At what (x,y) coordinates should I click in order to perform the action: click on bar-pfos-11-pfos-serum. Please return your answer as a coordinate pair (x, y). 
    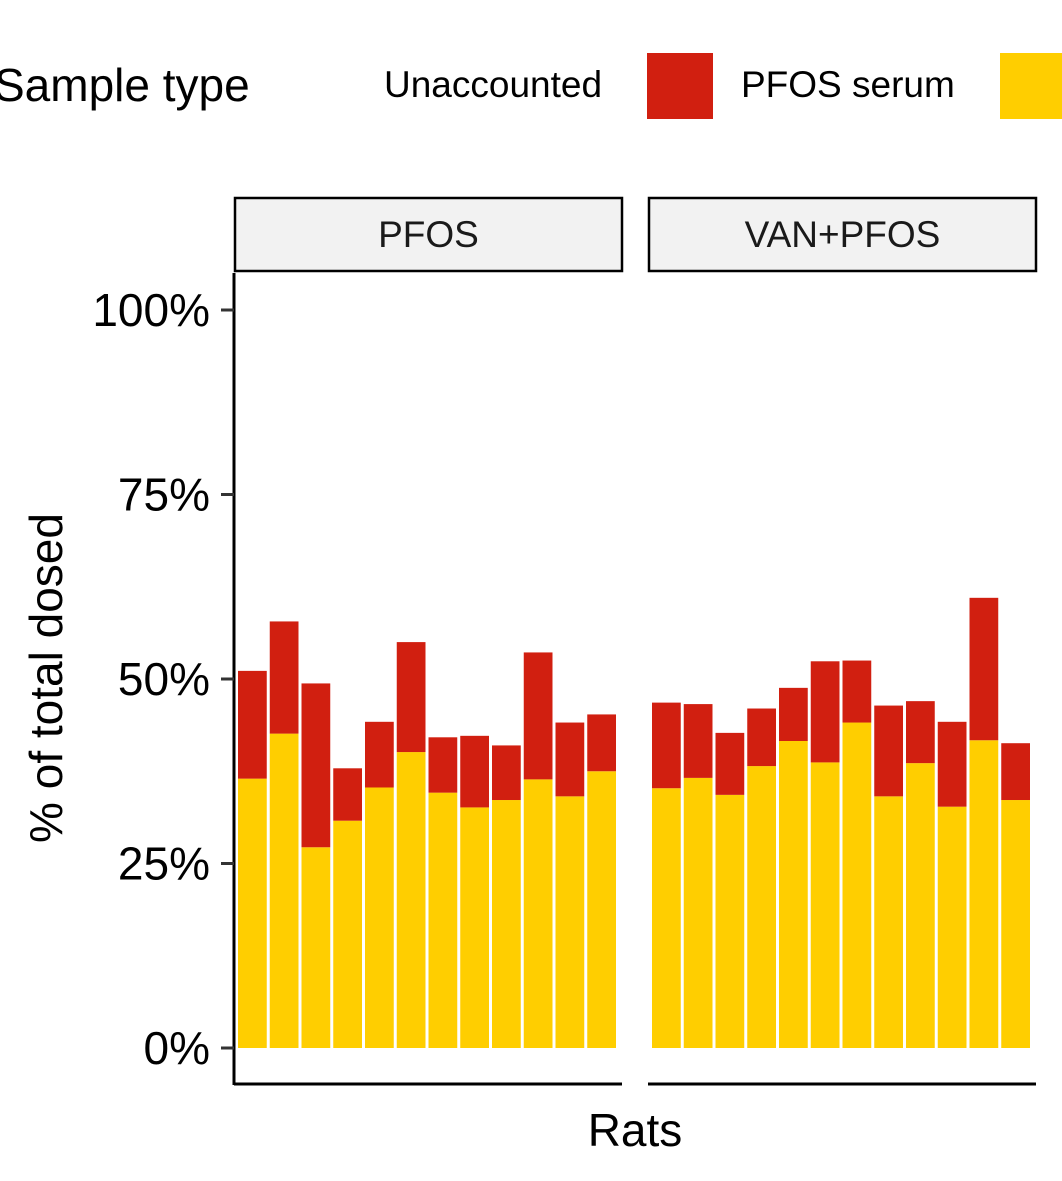
    Looking at the image, I should click on (570, 922).